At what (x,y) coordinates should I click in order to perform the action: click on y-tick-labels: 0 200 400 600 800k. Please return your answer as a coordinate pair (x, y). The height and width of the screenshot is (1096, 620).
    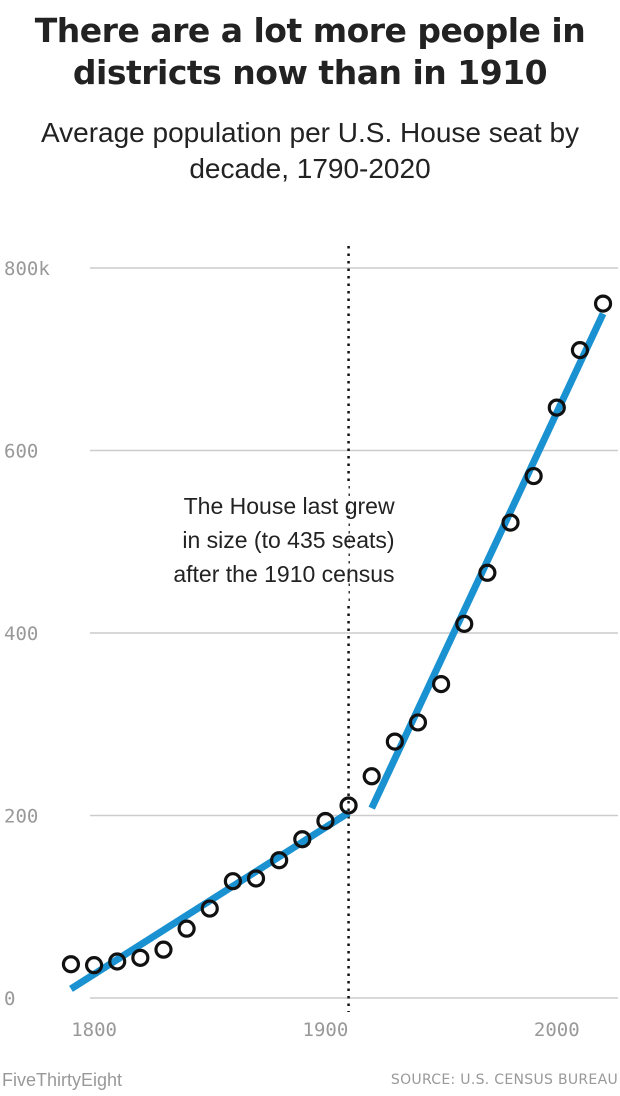
    Looking at the image, I should click on (27, 634).